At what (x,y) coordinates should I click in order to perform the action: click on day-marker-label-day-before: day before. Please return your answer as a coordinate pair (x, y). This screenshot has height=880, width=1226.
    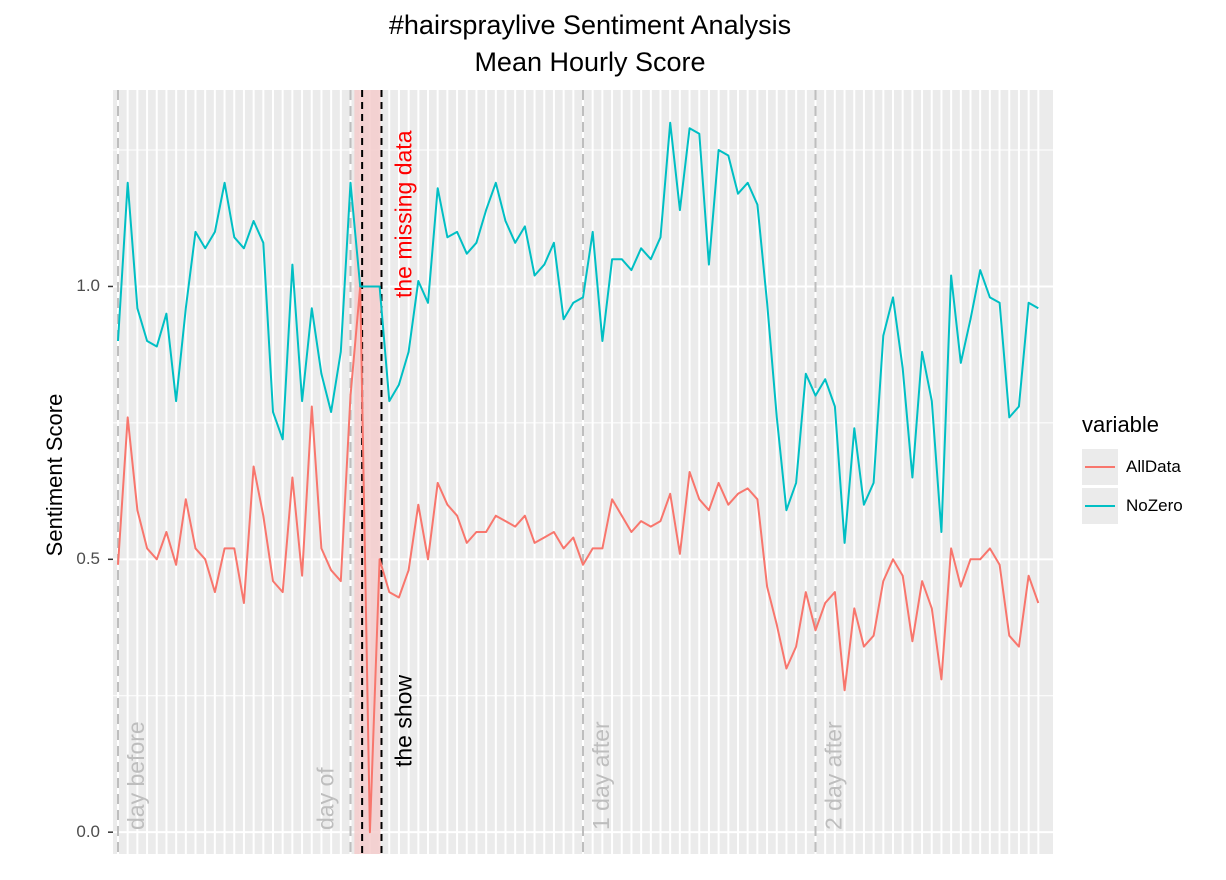
    Looking at the image, I should click on (136, 775).